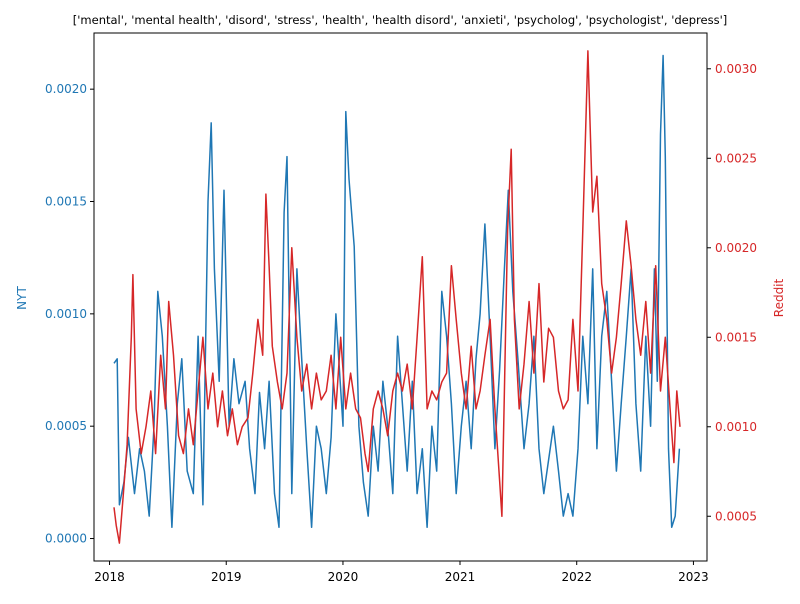 The width and height of the screenshot is (800, 604). What do you see at coordinates (66, 426) in the screenshot?
I see `y-left-tick-label: 0.0005` at bounding box center [66, 426].